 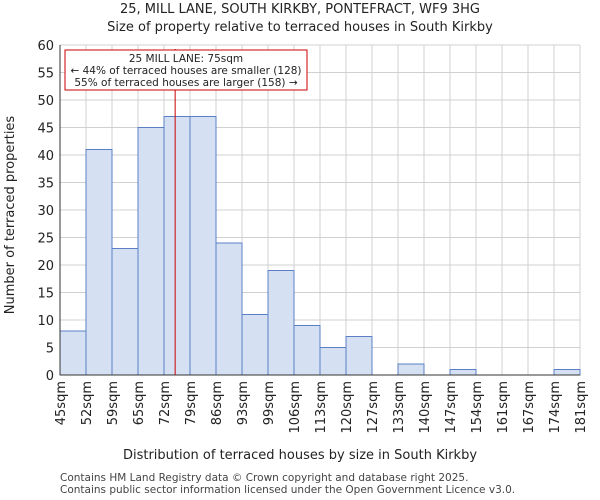 I want to click on y-tick-label: 35, so click(x=45, y=184).